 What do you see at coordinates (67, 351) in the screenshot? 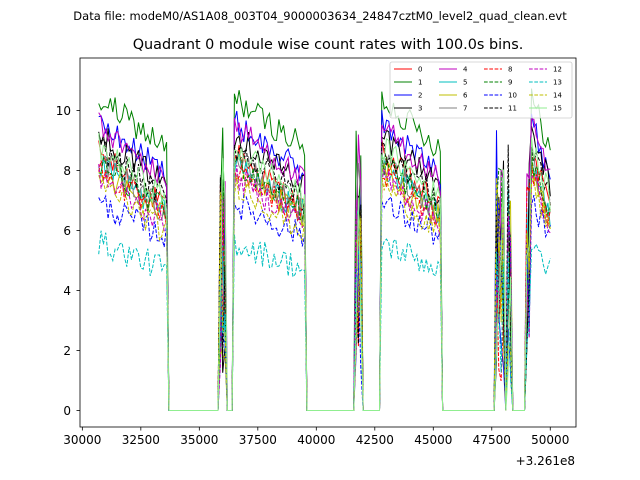
I see `y-tick-label: 2` at bounding box center [67, 351].